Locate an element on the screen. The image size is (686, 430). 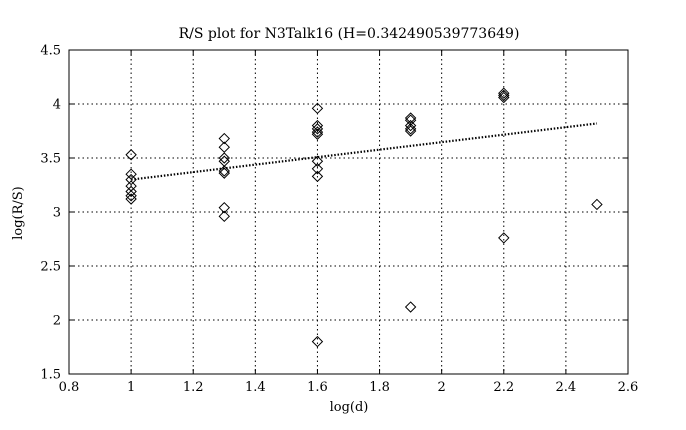
x-tick-label: 1.6 is located at coordinates (317, 387).